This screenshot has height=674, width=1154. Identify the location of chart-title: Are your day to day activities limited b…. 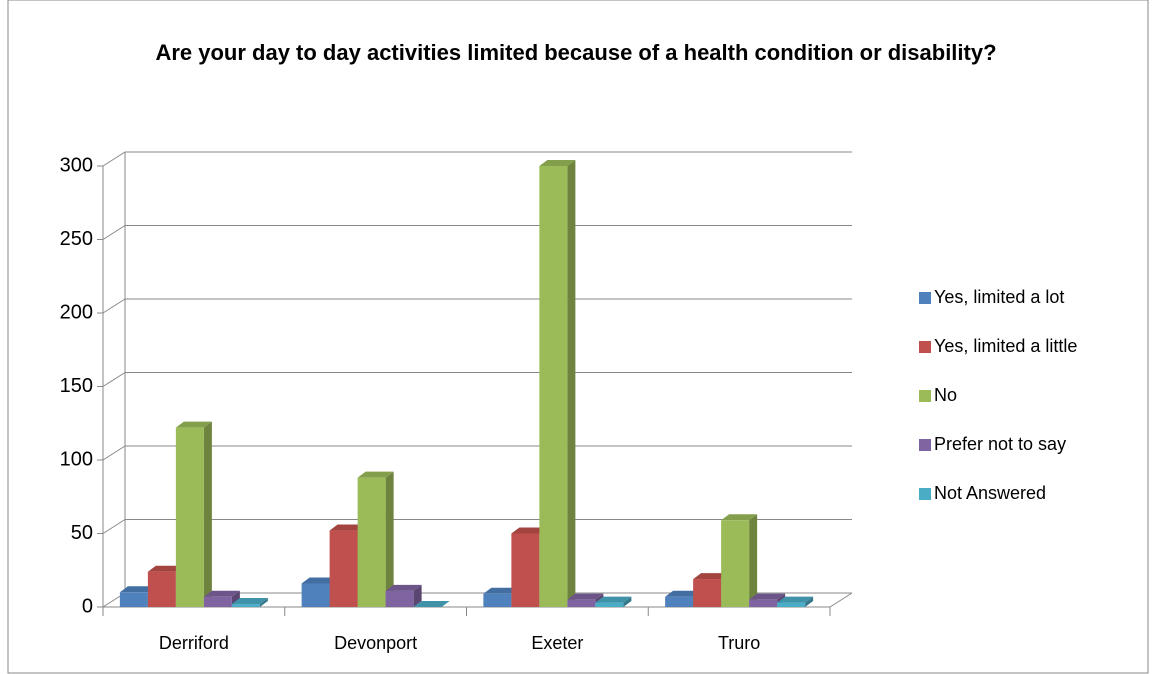
(576, 52).